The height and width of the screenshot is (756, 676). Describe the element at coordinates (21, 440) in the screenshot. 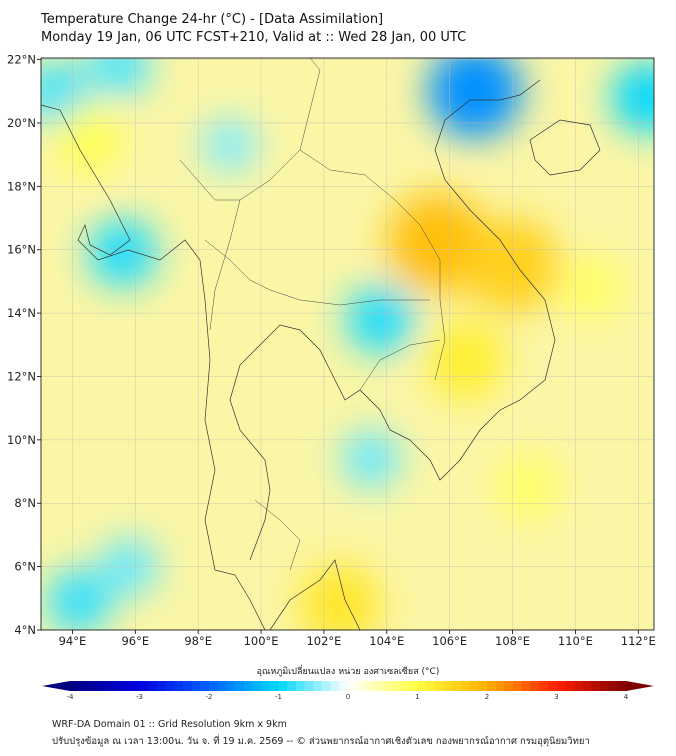

I see `y-tick-label: 10°N` at that location.